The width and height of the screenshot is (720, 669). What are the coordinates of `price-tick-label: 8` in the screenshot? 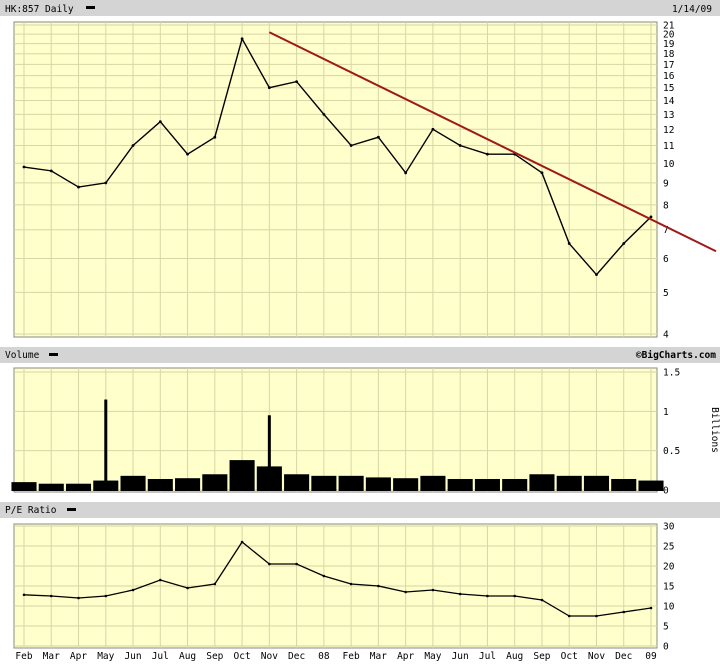 It's located at (666, 205).